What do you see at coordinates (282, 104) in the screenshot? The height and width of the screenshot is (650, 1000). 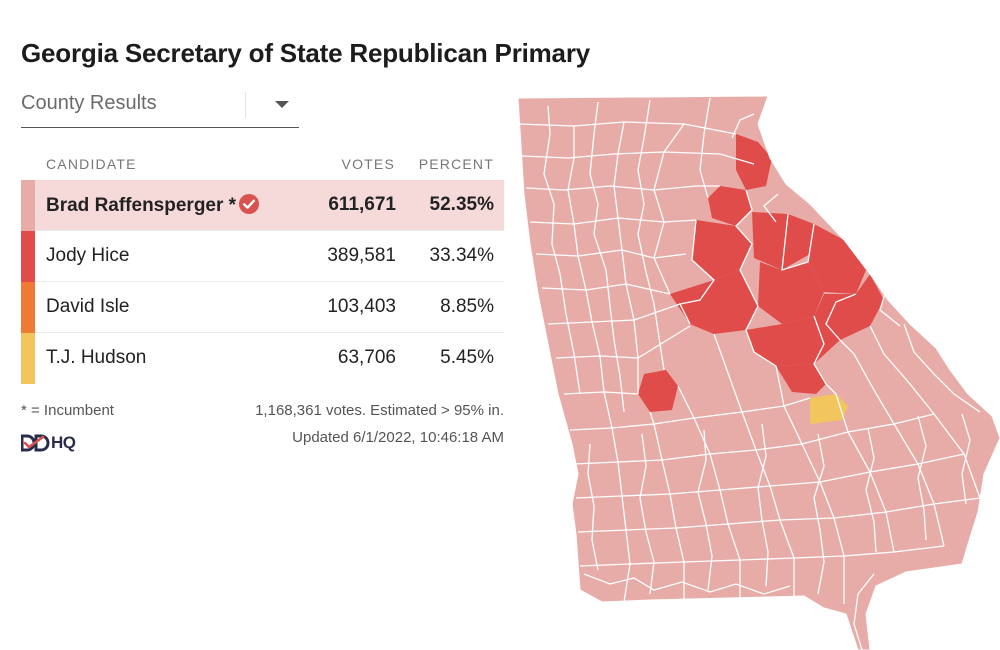 I see `chevron-down-icon` at bounding box center [282, 104].